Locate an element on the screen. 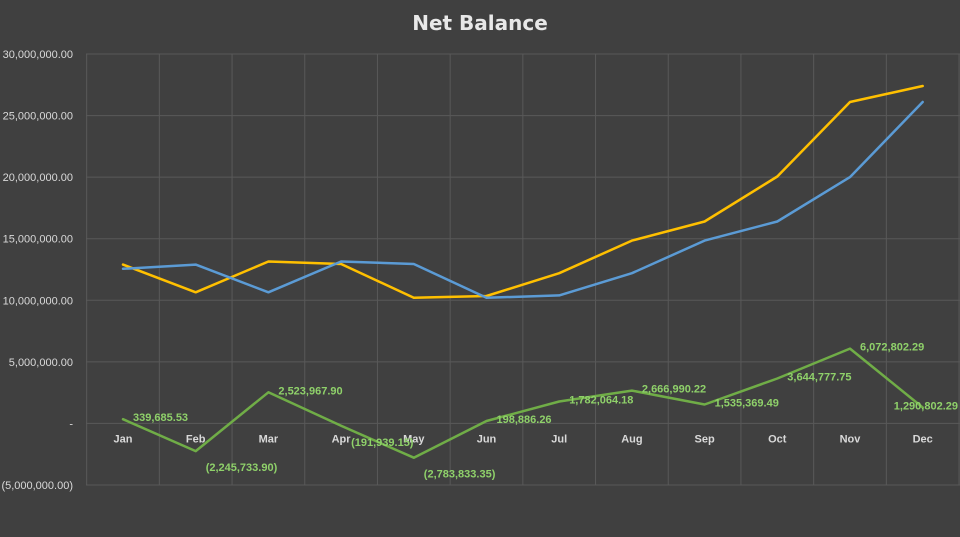 This screenshot has width=960, height=537. data-label: (2,245,733.90) is located at coordinates (242, 468).